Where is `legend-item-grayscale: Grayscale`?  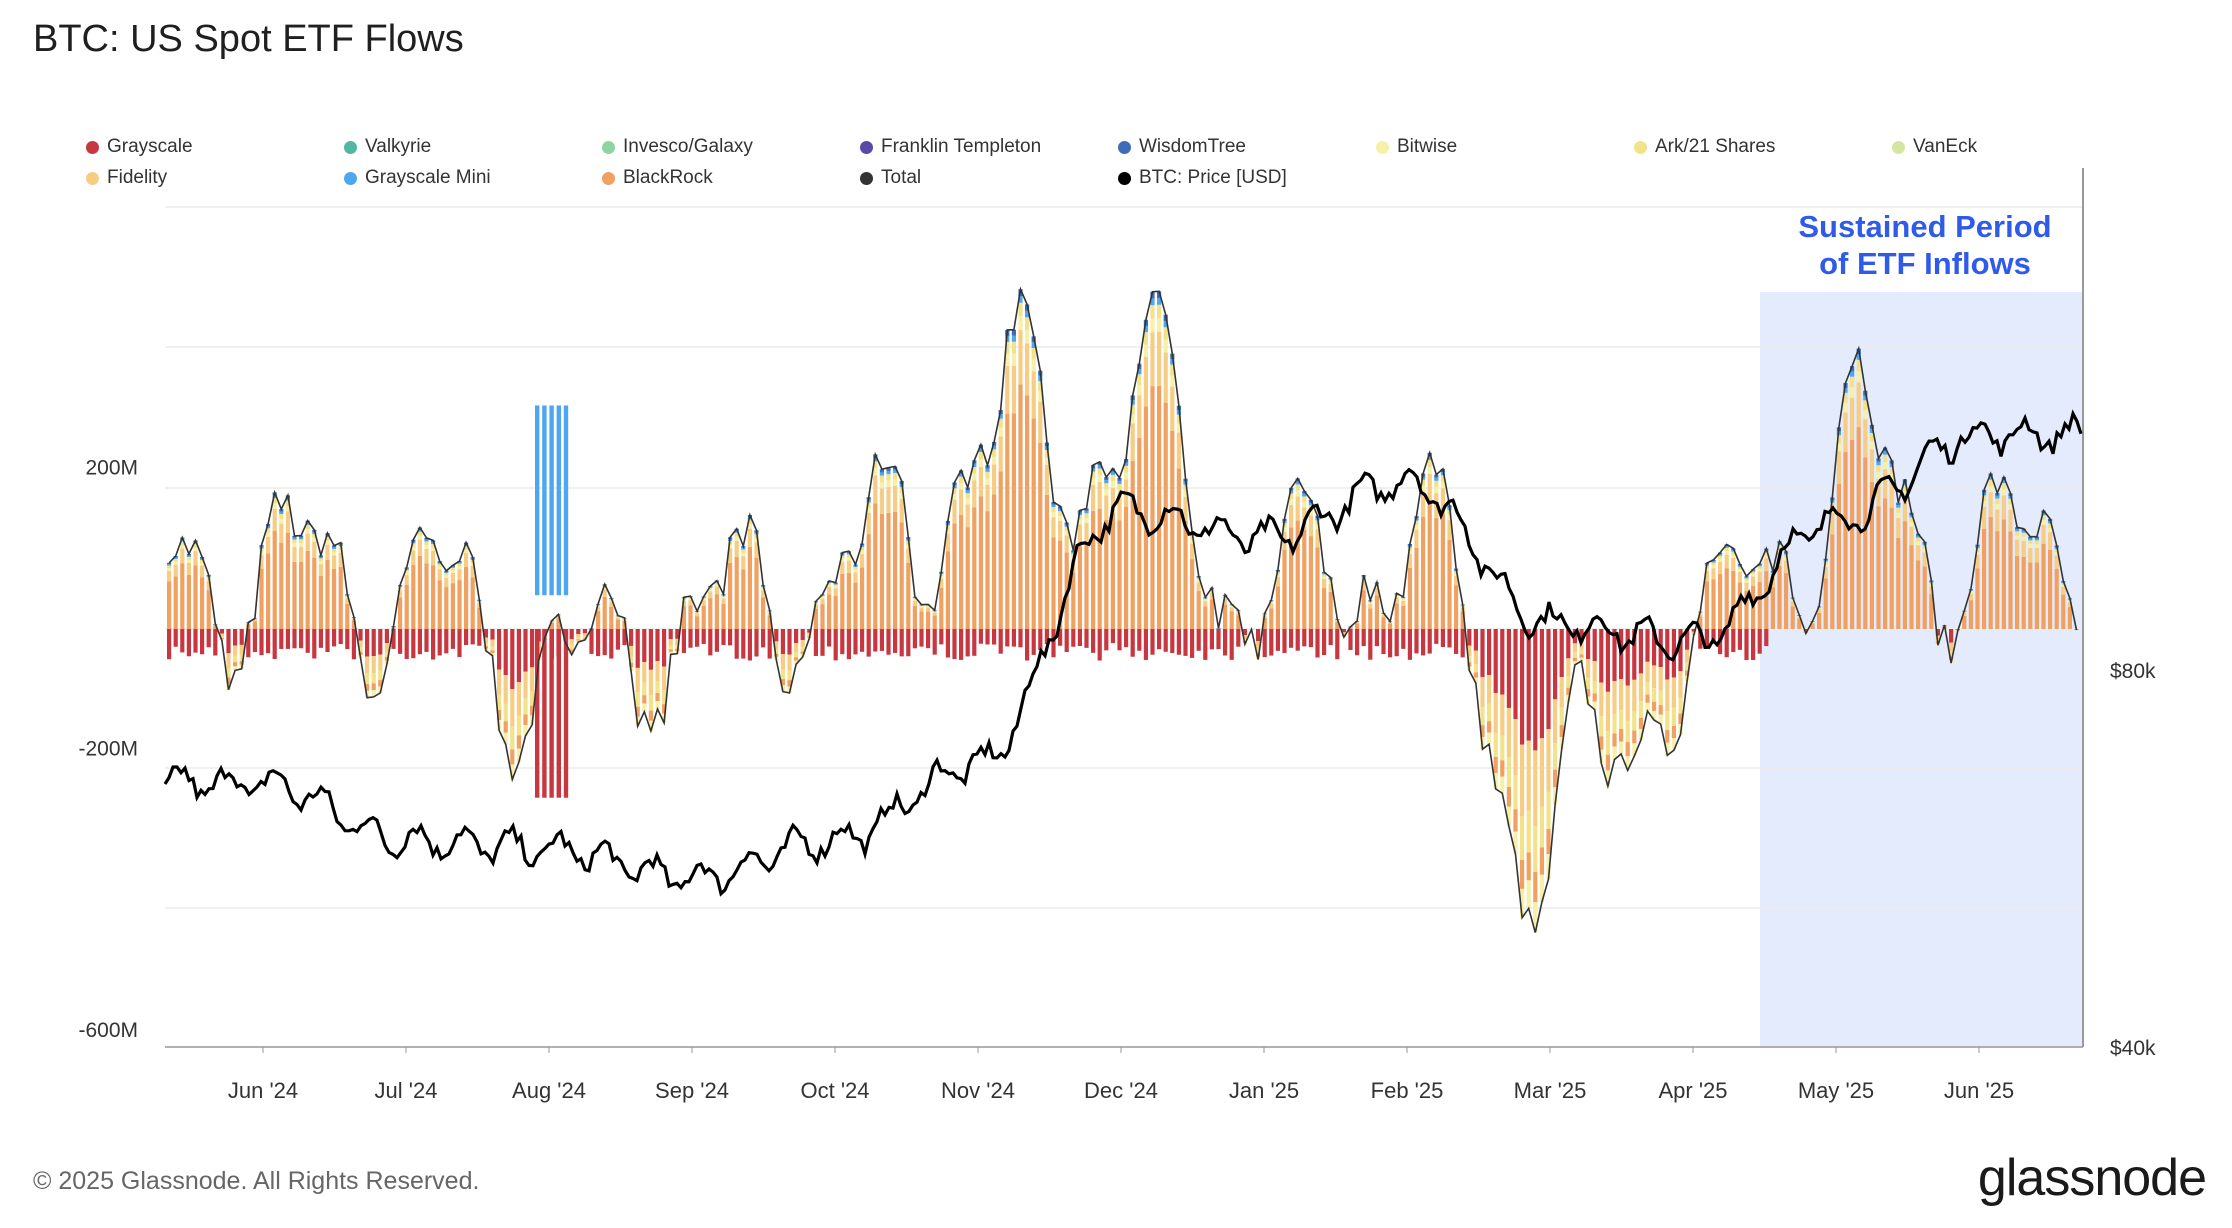 legend-item-grayscale: Grayscale is located at coordinates (139, 147).